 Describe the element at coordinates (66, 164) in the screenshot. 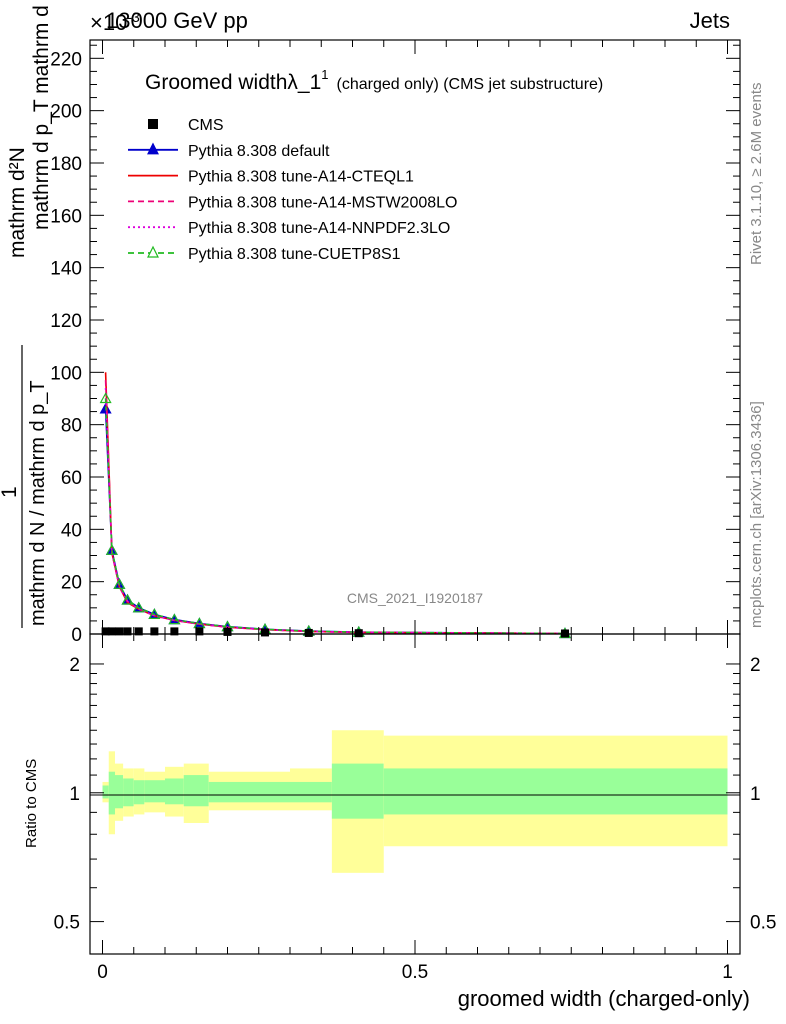

I see `main-y-tick-label: 180` at that location.